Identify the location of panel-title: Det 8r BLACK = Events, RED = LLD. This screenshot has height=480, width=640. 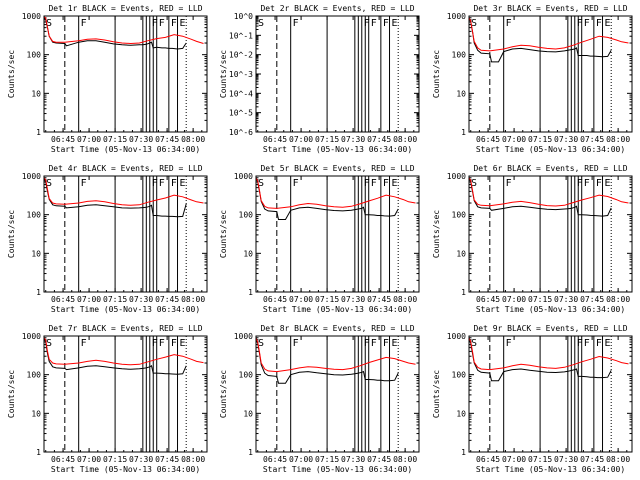
(337, 328).